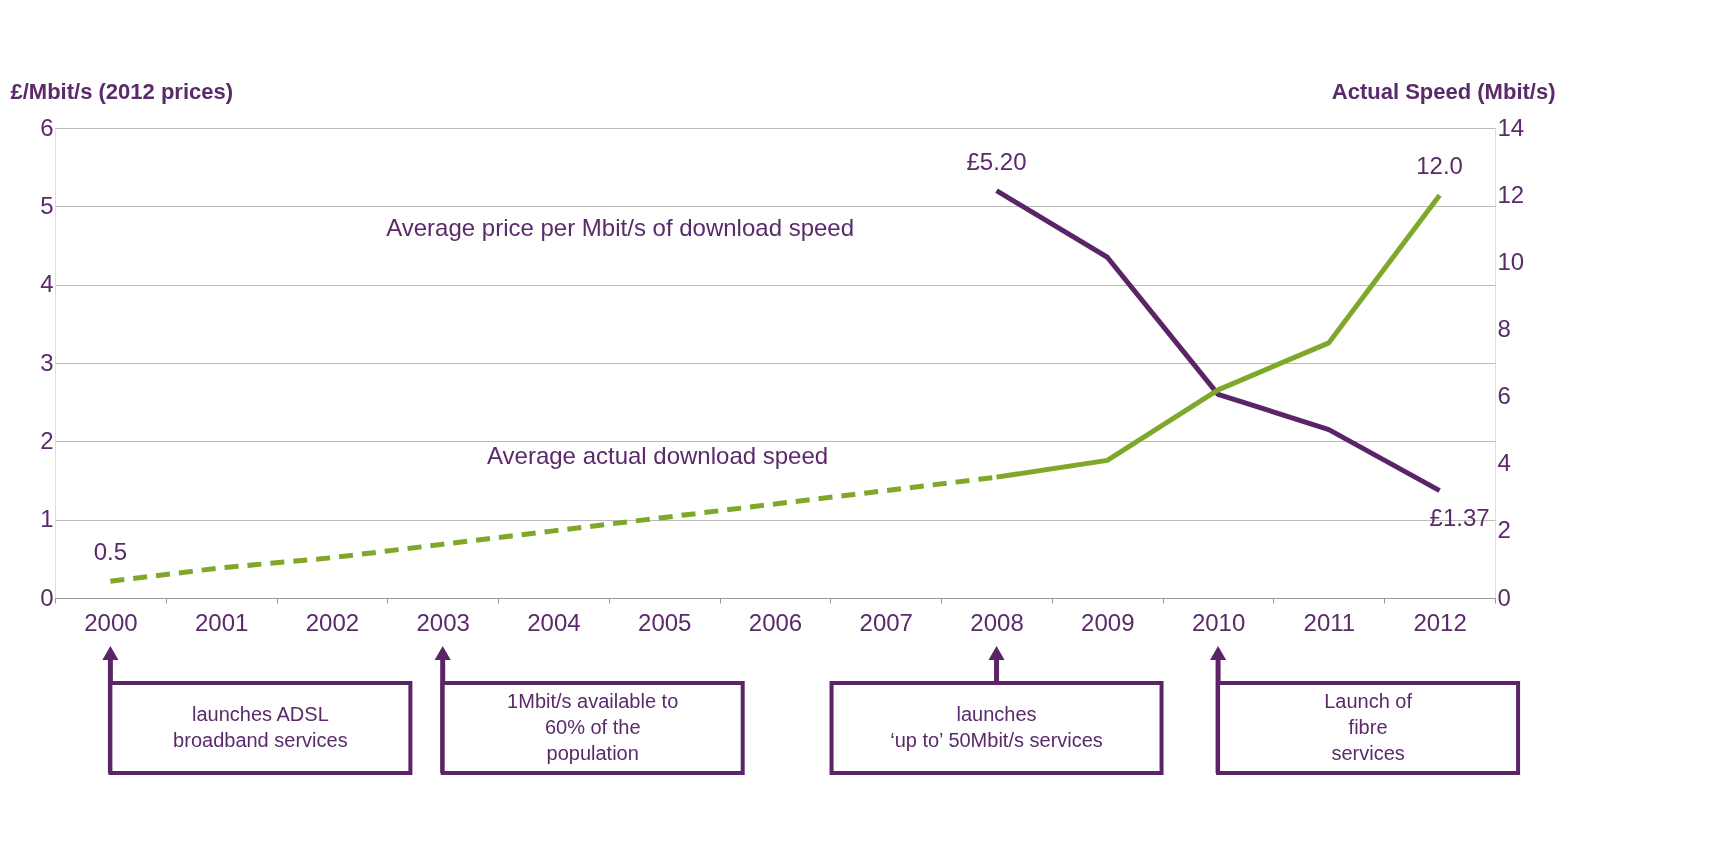  Describe the element at coordinates (122, 91) in the screenshot. I see `y-axis-title: £/Mbit/s (2012 prices)` at that location.